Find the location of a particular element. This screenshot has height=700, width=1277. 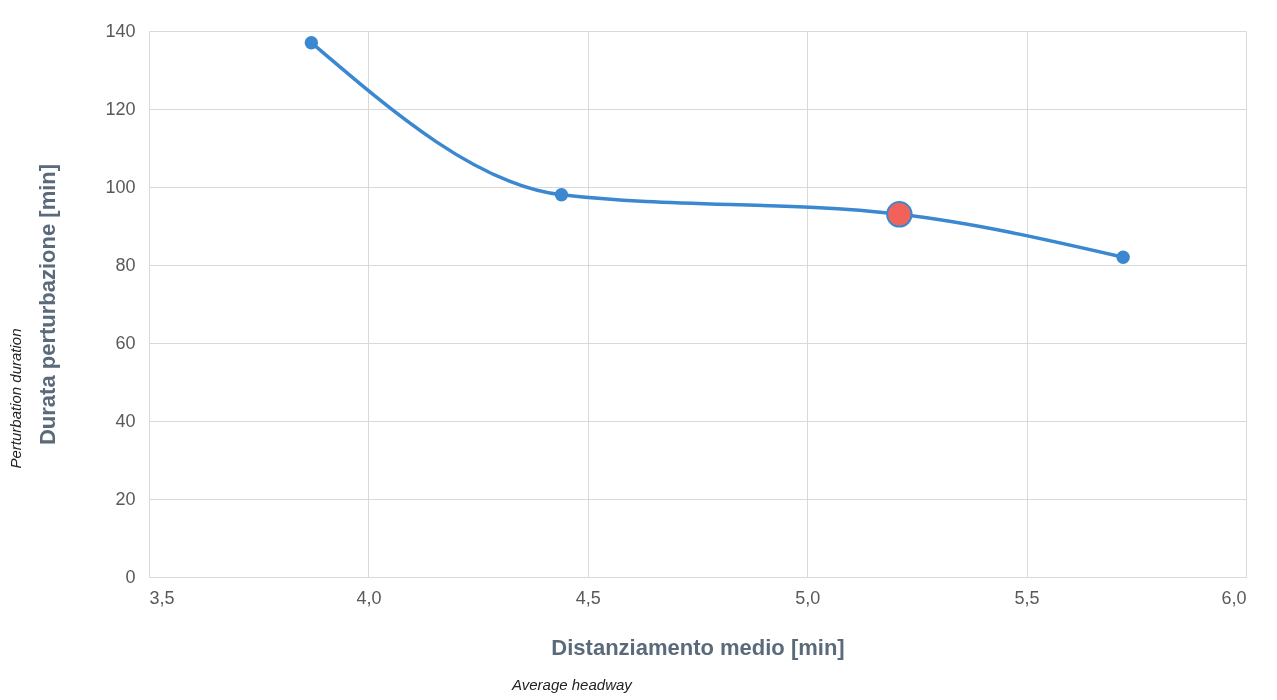

x-axis-title: Distanziamento medio [min] is located at coordinates (698, 647).